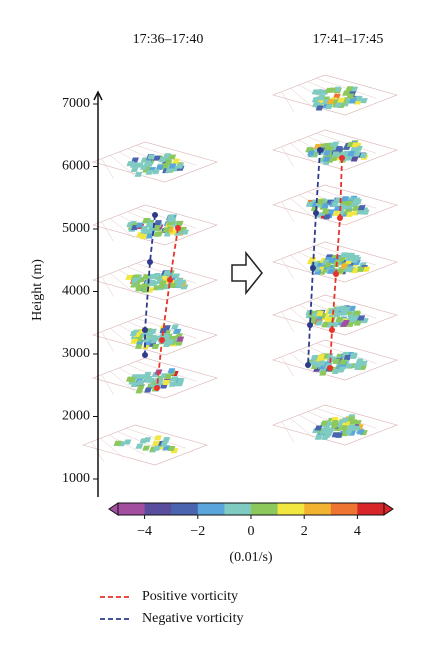 This screenshot has height=660, width=442. Describe the element at coordinates (76, 228) in the screenshot. I see `y-tick-label: 5000` at that location.